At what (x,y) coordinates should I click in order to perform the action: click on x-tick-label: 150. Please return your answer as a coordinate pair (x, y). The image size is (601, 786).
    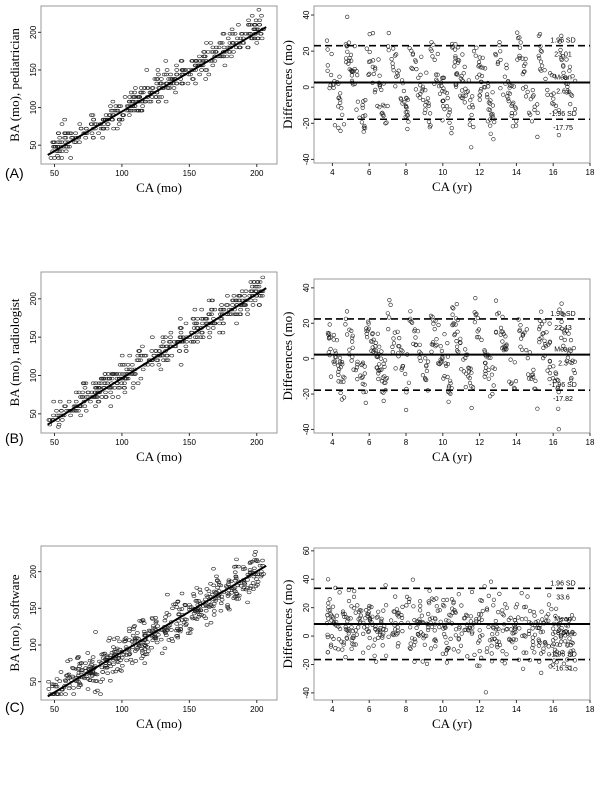
    Looking at the image, I should click on (190, 173).